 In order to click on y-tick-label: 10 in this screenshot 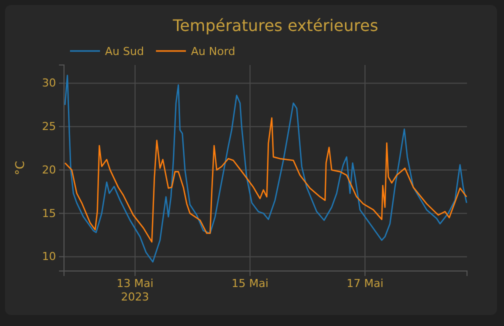, I will do `click(49, 257)`.